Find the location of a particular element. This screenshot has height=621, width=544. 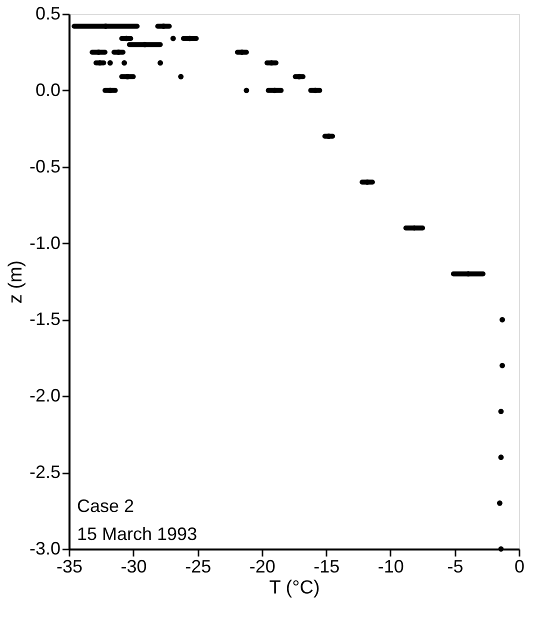

y-tick-label: -1.5 is located at coordinates (44, 319).